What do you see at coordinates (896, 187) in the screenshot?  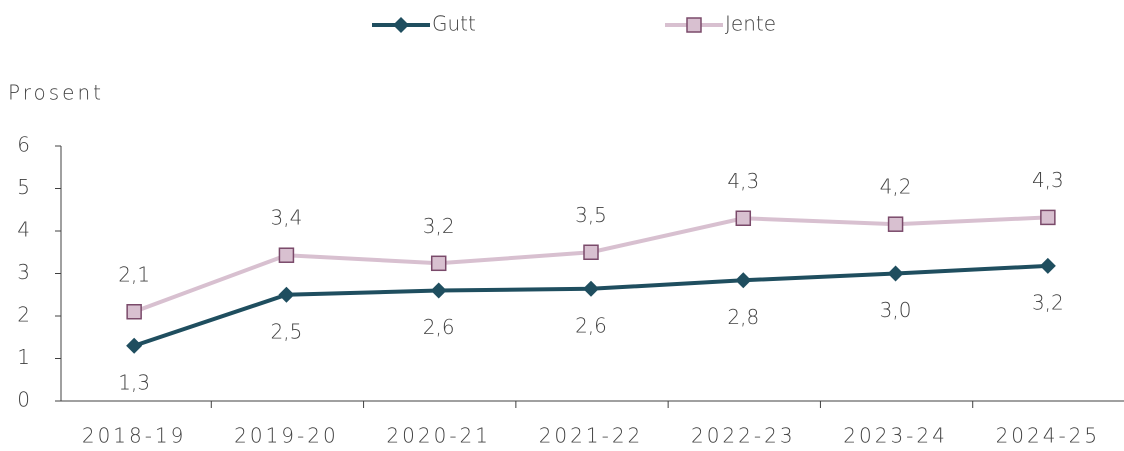 I see `data-label: 4,2` at bounding box center [896, 187].